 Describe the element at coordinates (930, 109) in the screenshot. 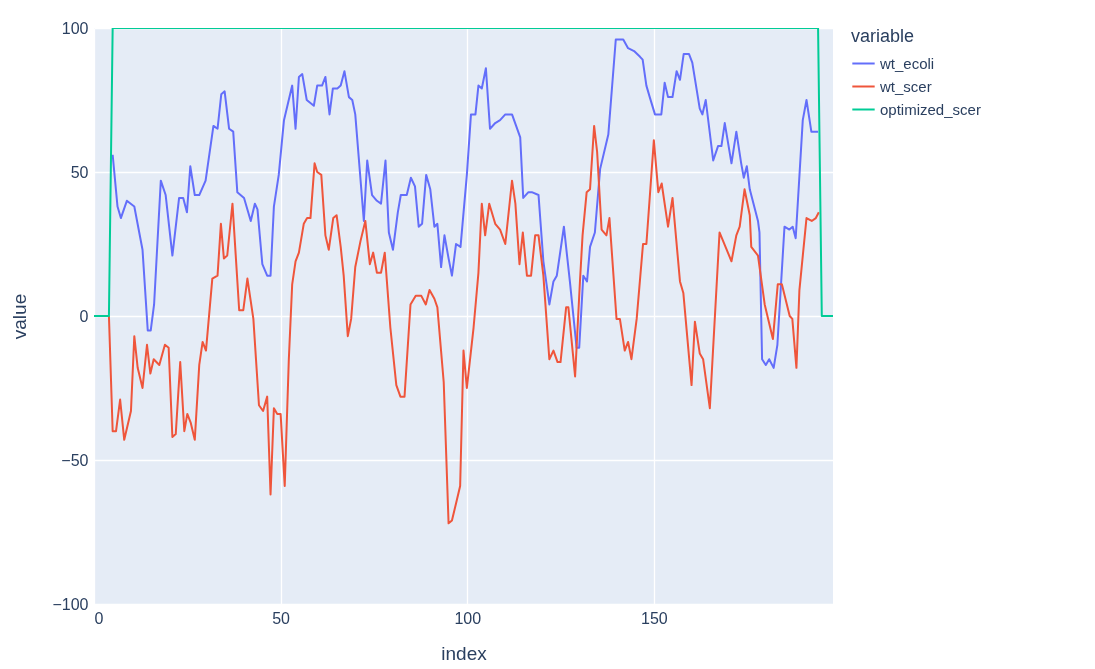

I see `legend-label: optimized_scer` at that location.